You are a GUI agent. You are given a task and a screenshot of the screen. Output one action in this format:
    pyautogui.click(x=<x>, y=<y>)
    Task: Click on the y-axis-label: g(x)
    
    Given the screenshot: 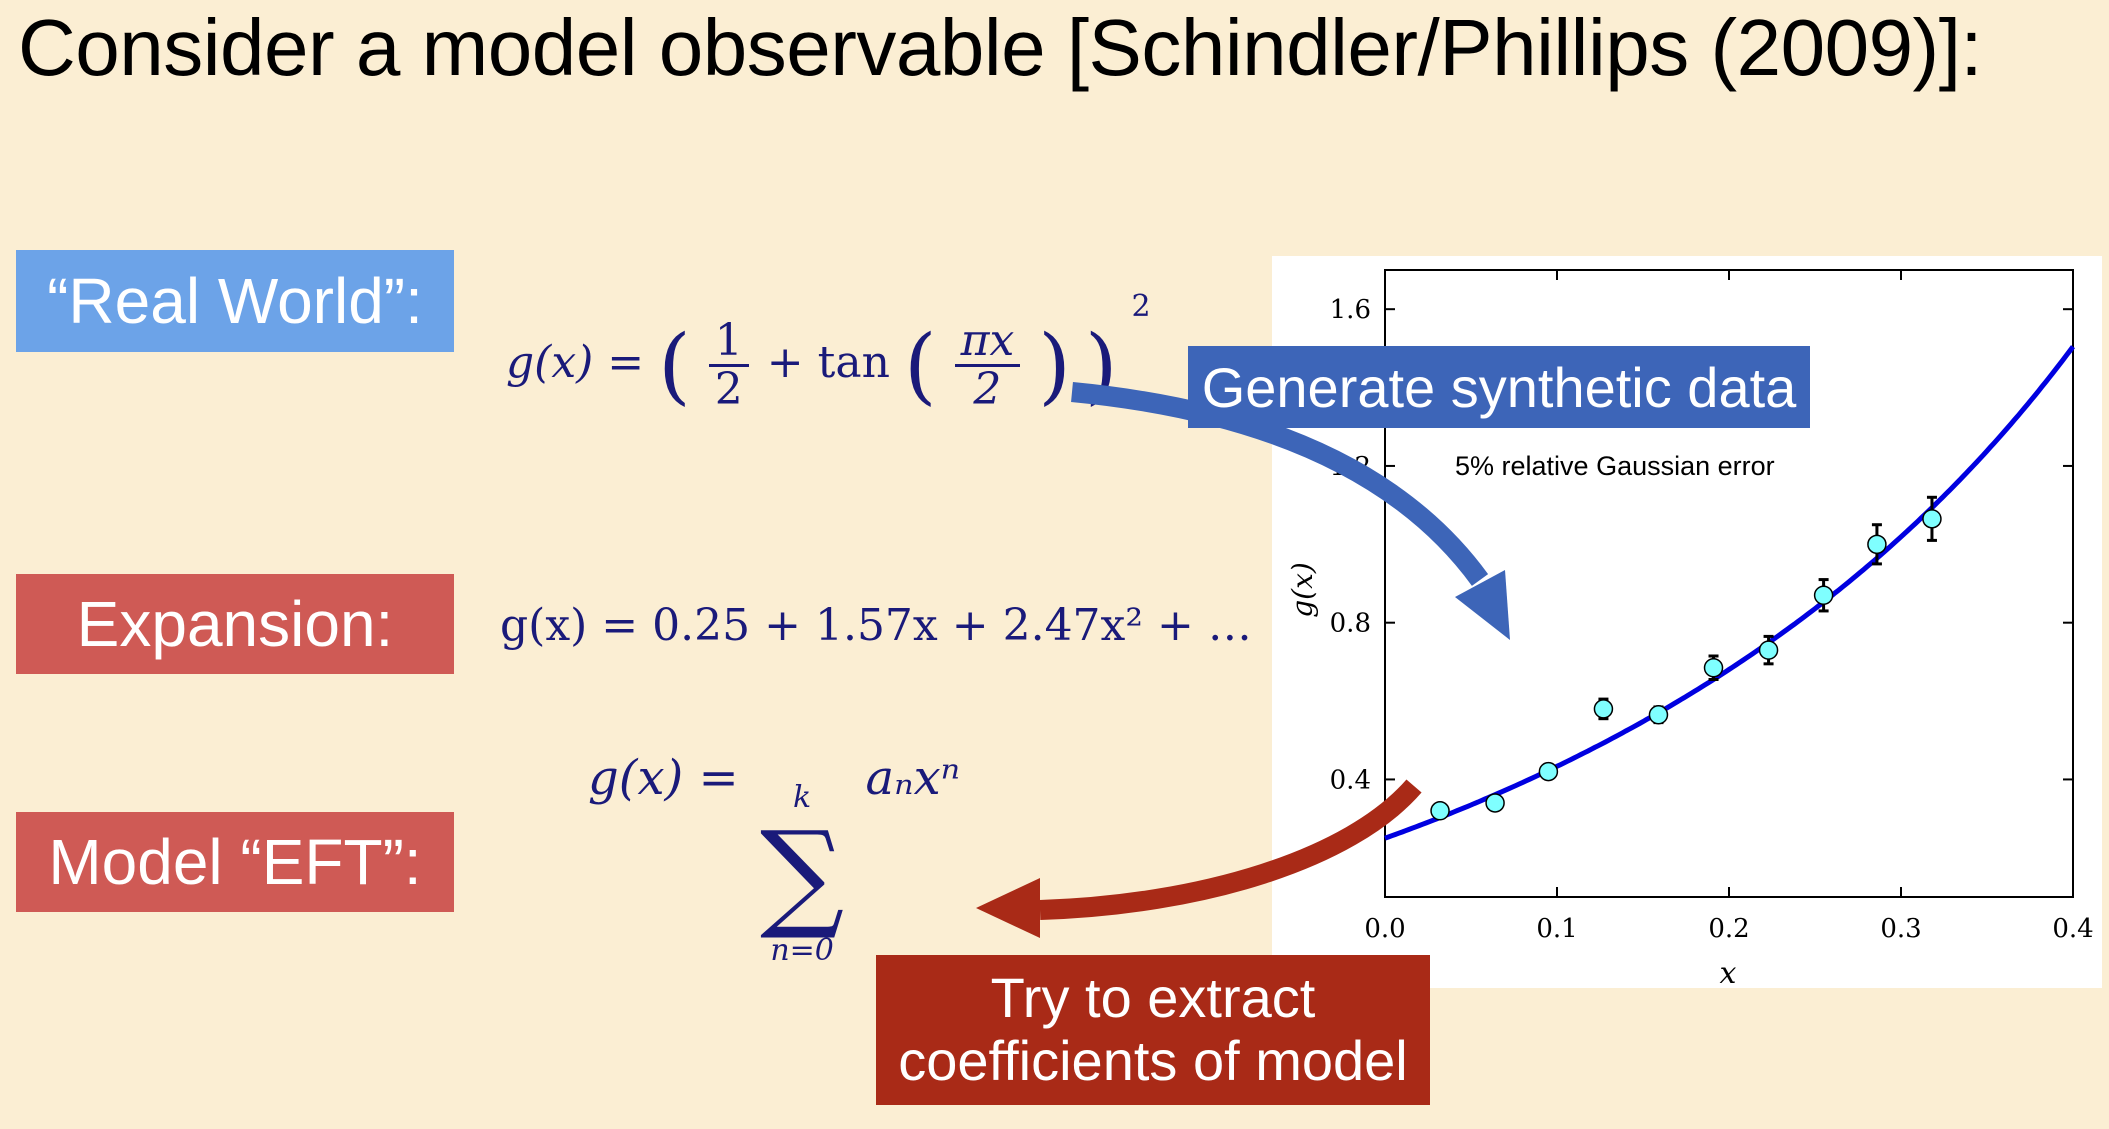 What is the action you would take?
    pyautogui.click(x=1302, y=590)
    